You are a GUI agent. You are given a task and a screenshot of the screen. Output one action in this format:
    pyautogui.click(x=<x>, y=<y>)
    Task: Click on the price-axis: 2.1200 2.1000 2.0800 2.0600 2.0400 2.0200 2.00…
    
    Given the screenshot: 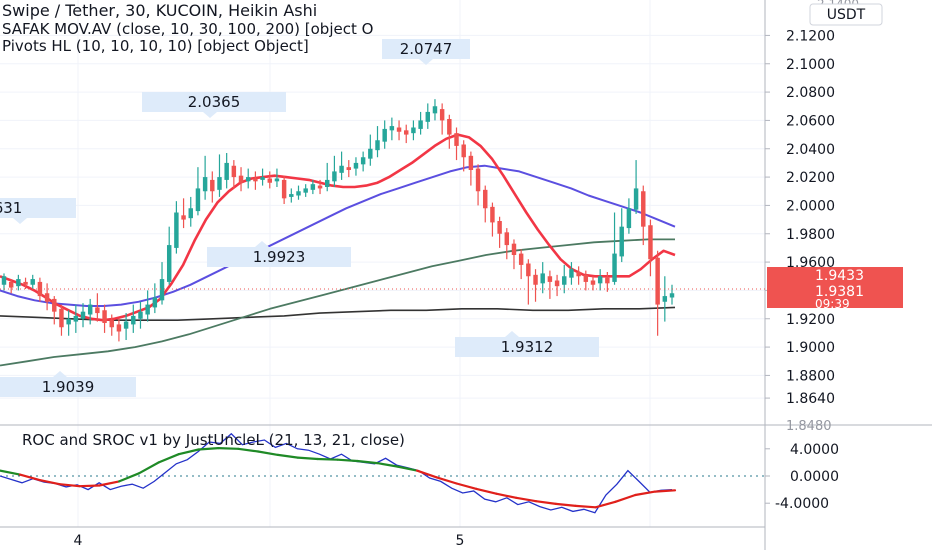 What is the action you would take?
    pyautogui.click(x=812, y=256)
    